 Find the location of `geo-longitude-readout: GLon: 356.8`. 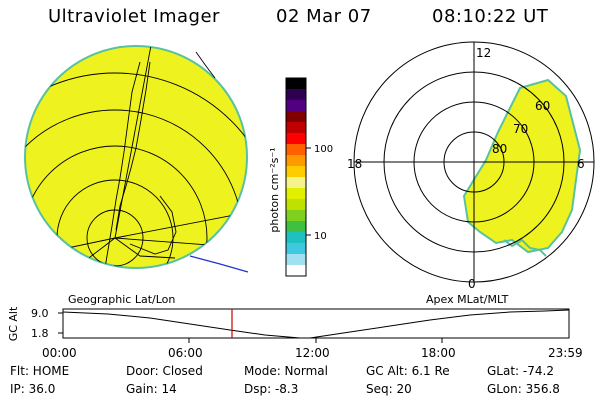

geo-longitude-readout: GLon: 356.8 is located at coordinates (523, 389).